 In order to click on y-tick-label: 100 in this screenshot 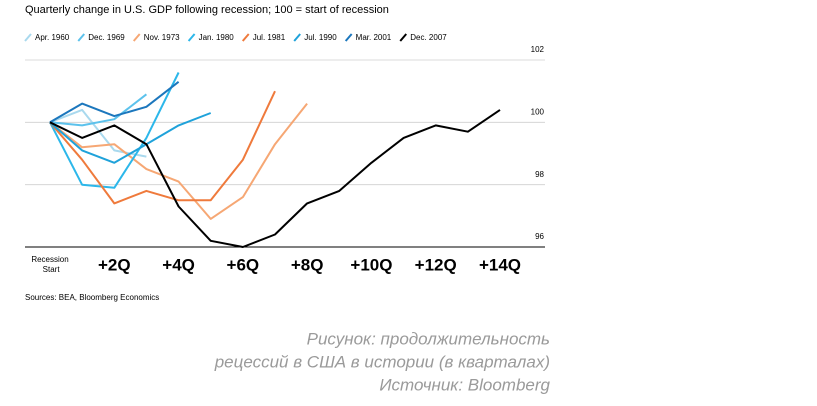, I will do `click(538, 111)`.